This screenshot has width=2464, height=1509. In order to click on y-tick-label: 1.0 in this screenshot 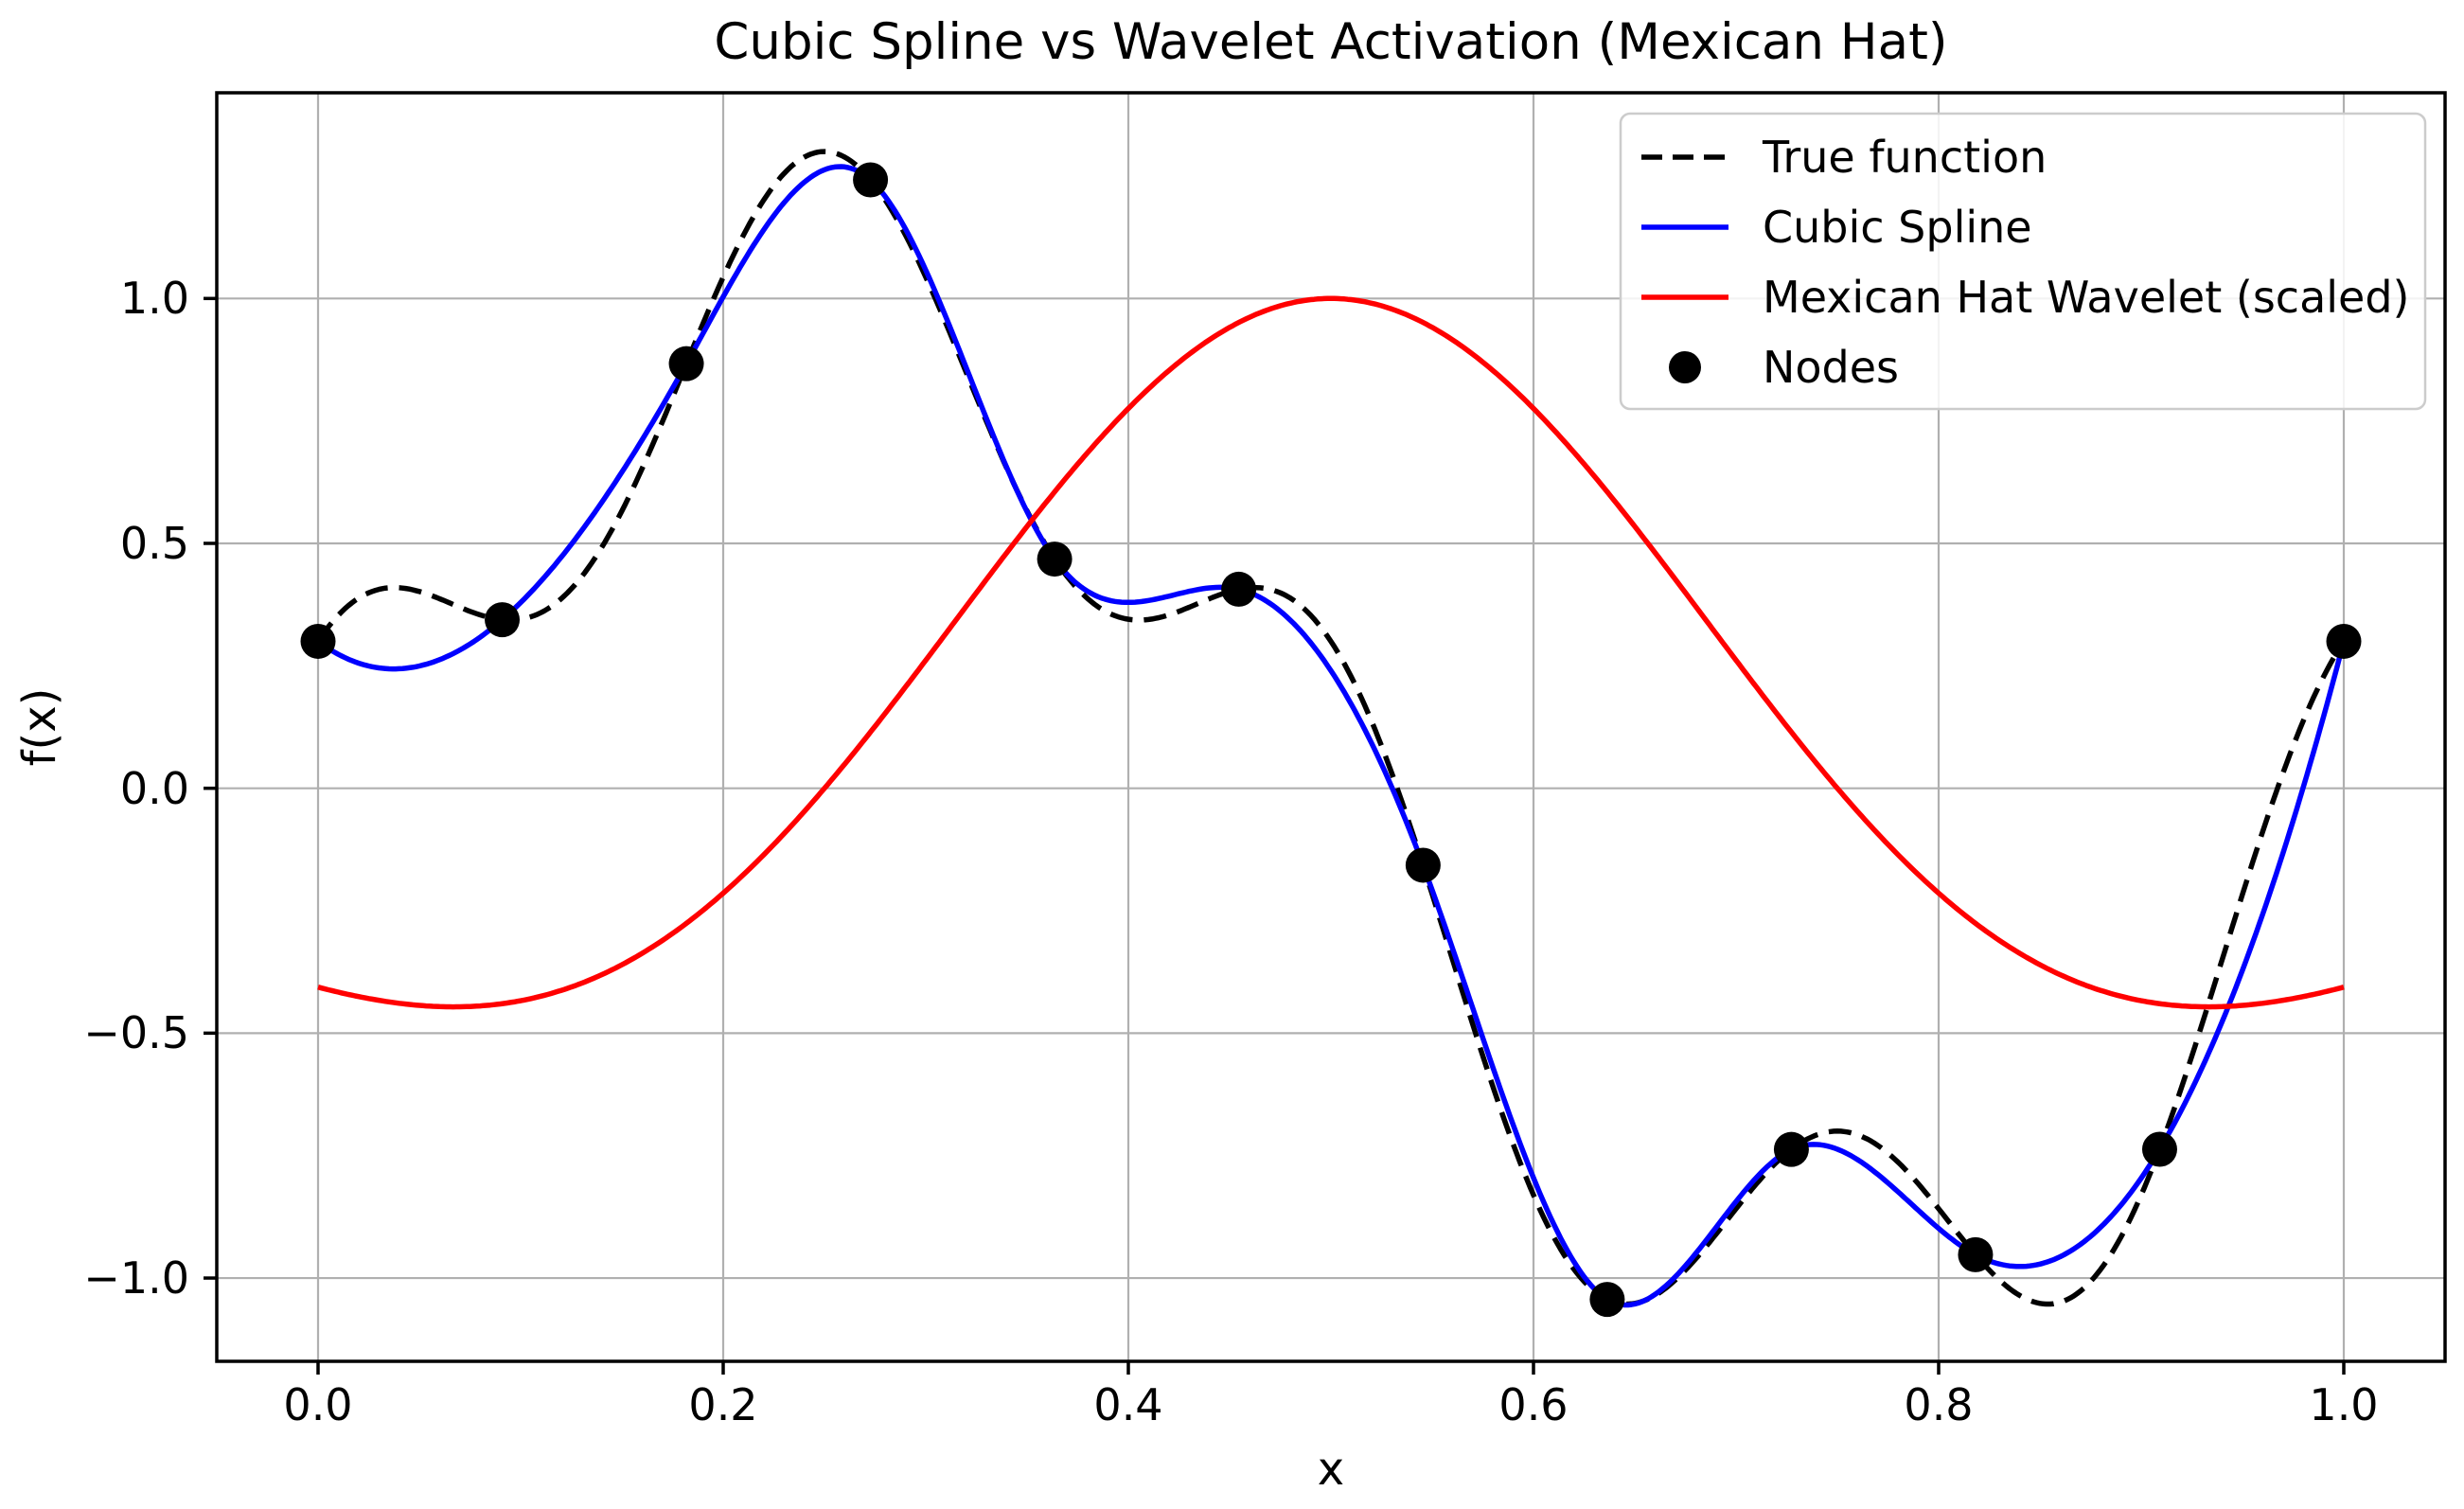, I will do `click(154, 298)`.